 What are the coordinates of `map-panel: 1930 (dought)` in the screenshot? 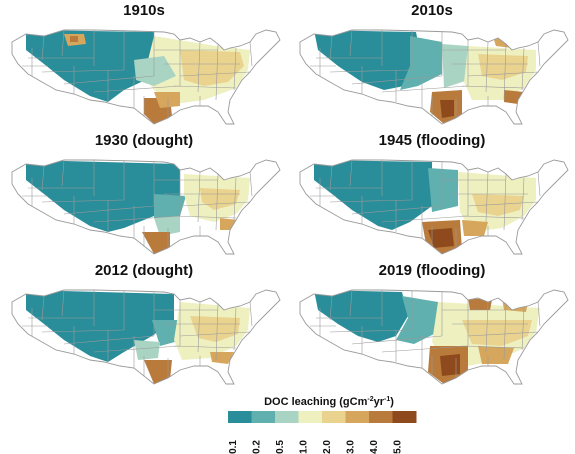 It's located at (146, 193).